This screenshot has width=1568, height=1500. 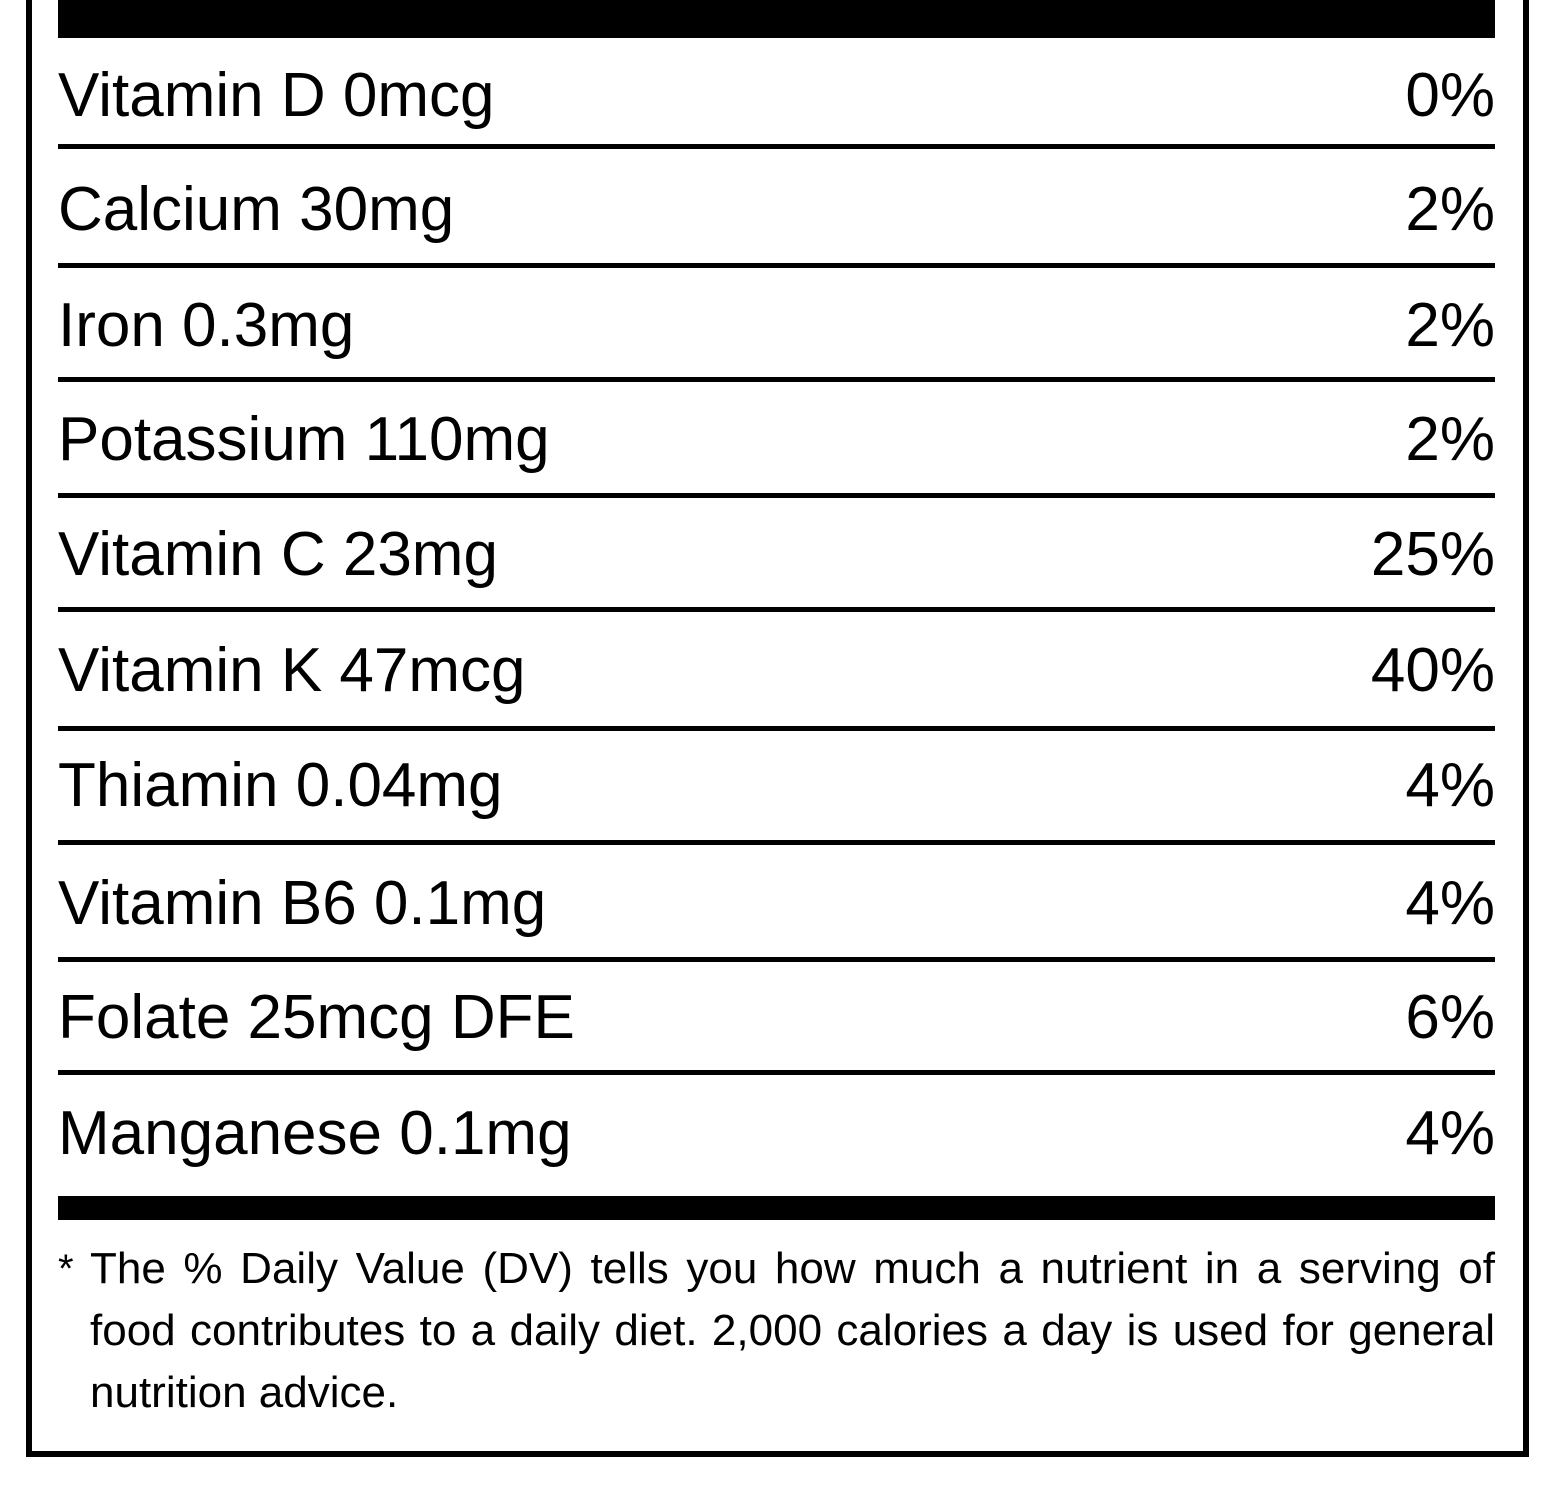 I want to click on nutrient-row-vitamin-k: Vitamin K 47mcg 40%, so click(x=776, y=670).